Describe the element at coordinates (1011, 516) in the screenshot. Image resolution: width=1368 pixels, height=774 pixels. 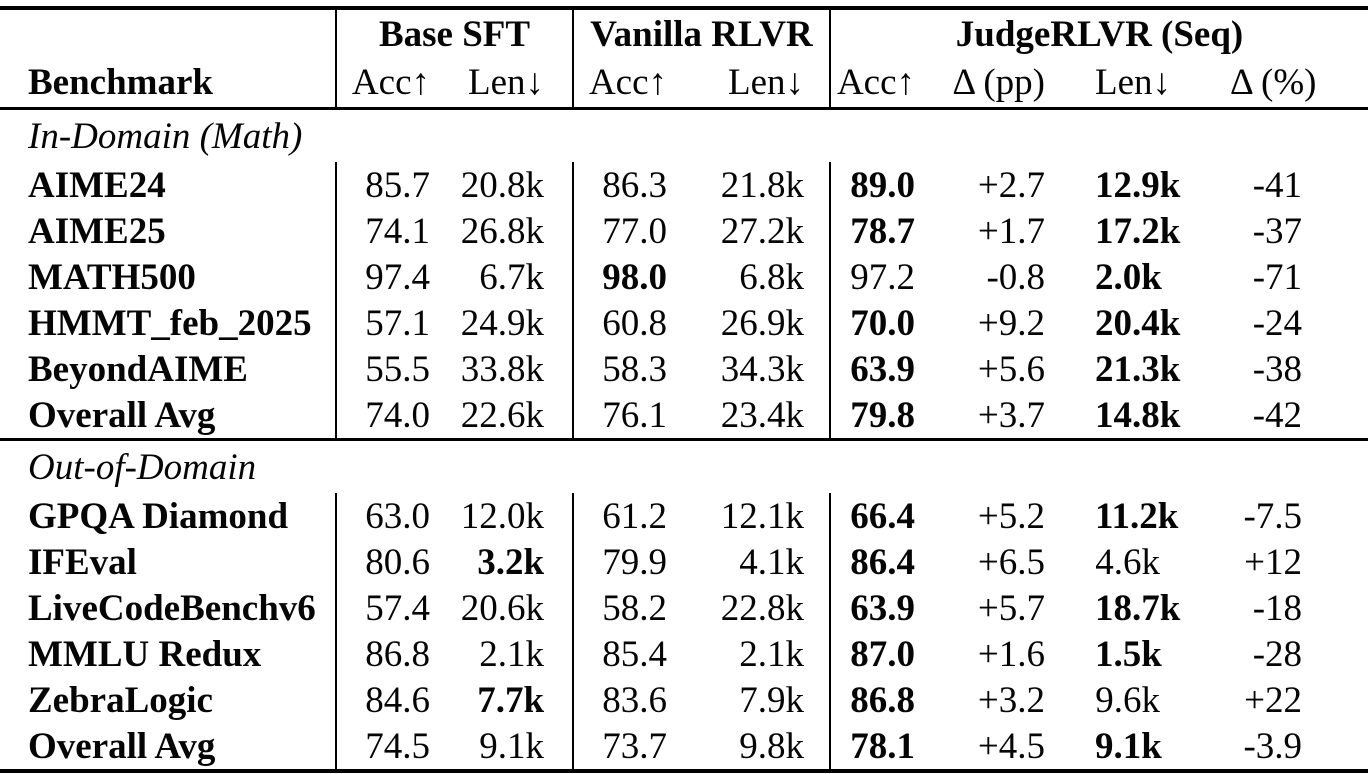
I see `metric-cell: +5.2` at that location.